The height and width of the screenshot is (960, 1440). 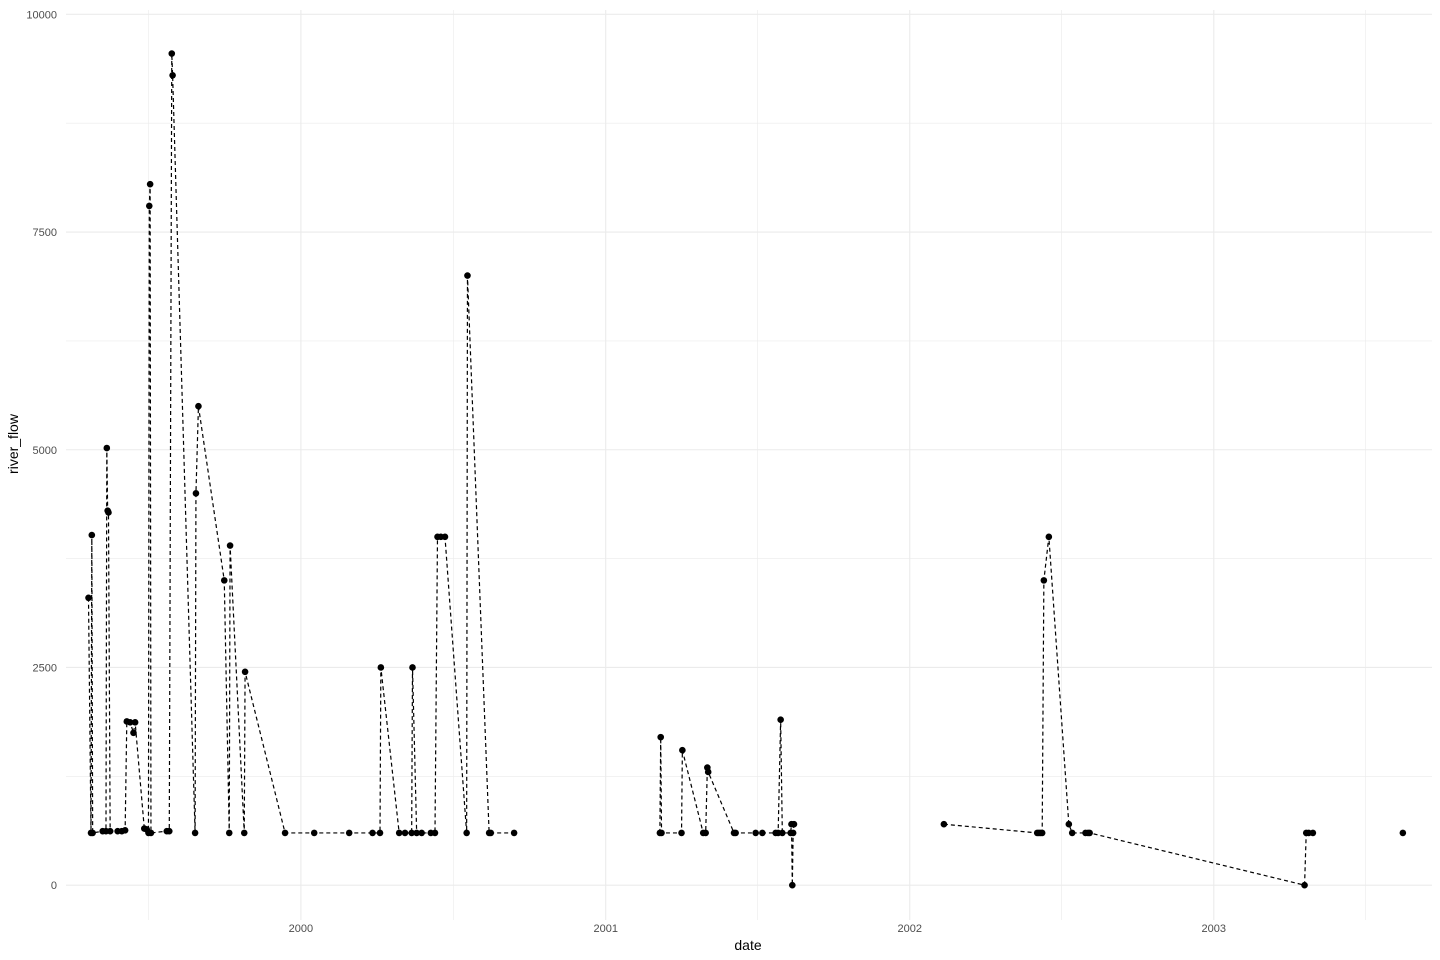 I want to click on x-tick-labels: 2000 2001 2002 2003, so click(x=757, y=929).